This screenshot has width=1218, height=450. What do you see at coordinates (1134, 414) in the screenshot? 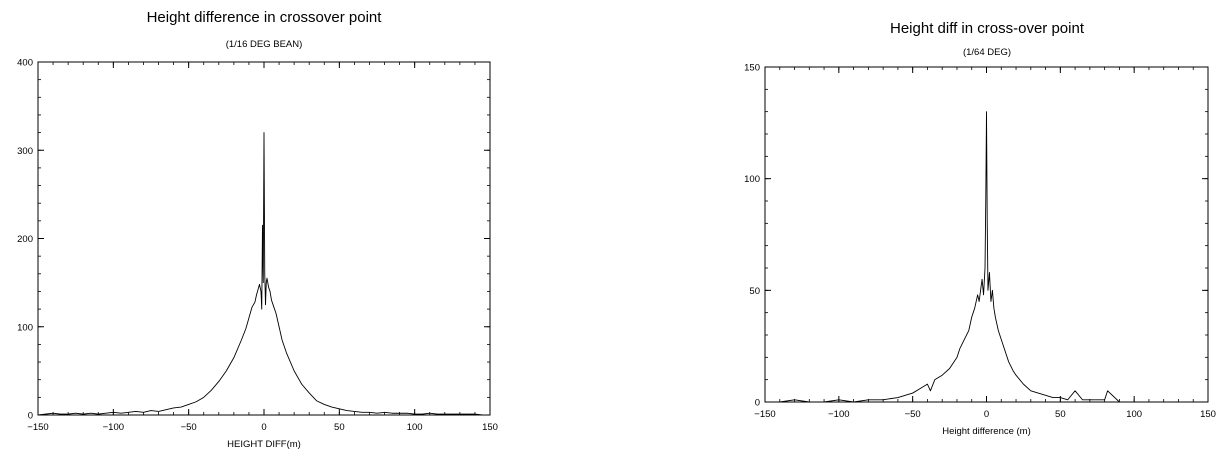
I see `right-x-tick-label: 100` at bounding box center [1134, 414].